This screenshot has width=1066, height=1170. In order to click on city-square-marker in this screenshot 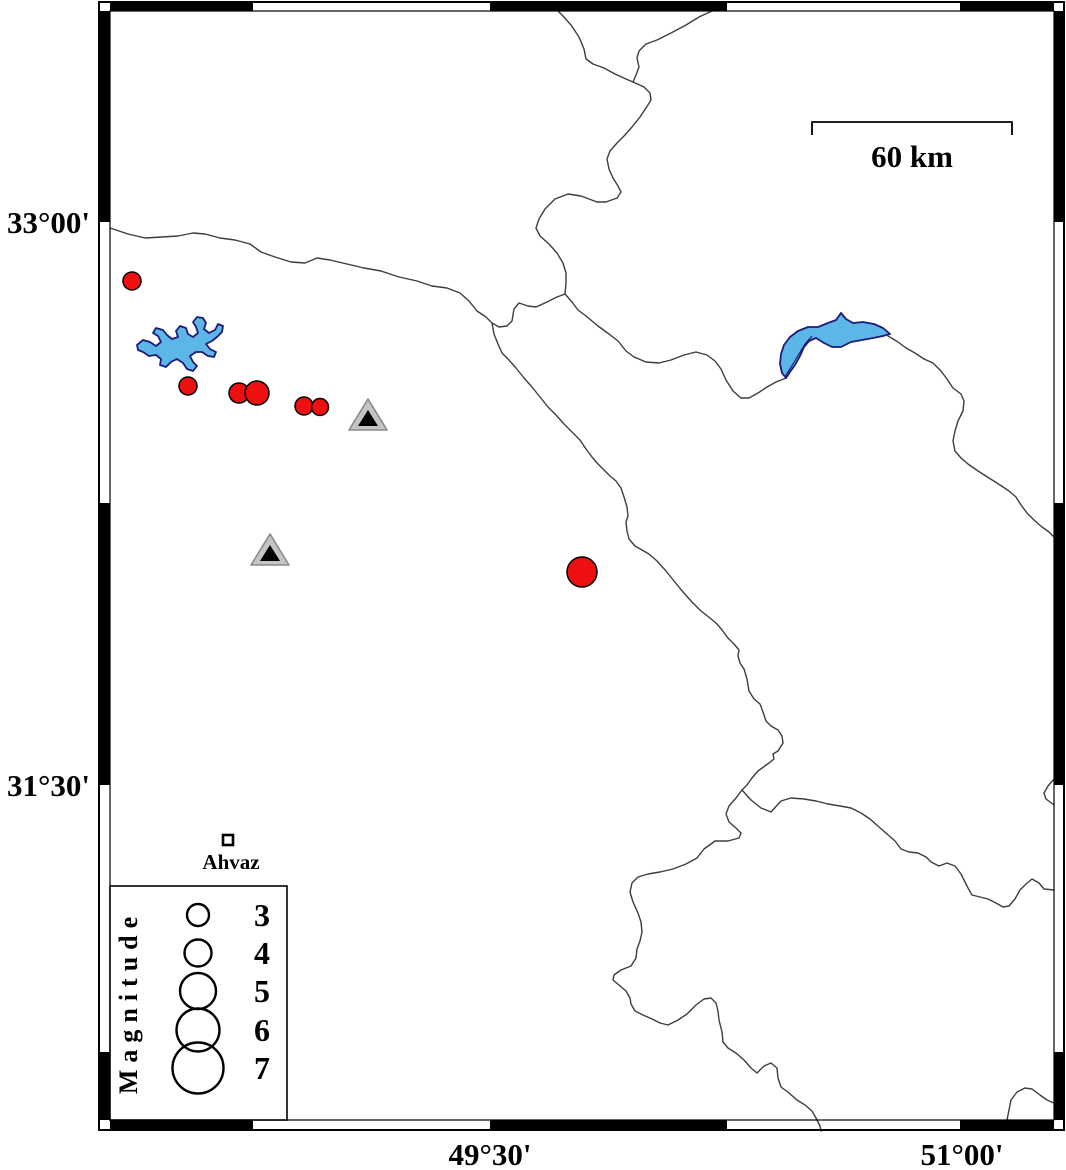, I will do `click(228, 840)`.